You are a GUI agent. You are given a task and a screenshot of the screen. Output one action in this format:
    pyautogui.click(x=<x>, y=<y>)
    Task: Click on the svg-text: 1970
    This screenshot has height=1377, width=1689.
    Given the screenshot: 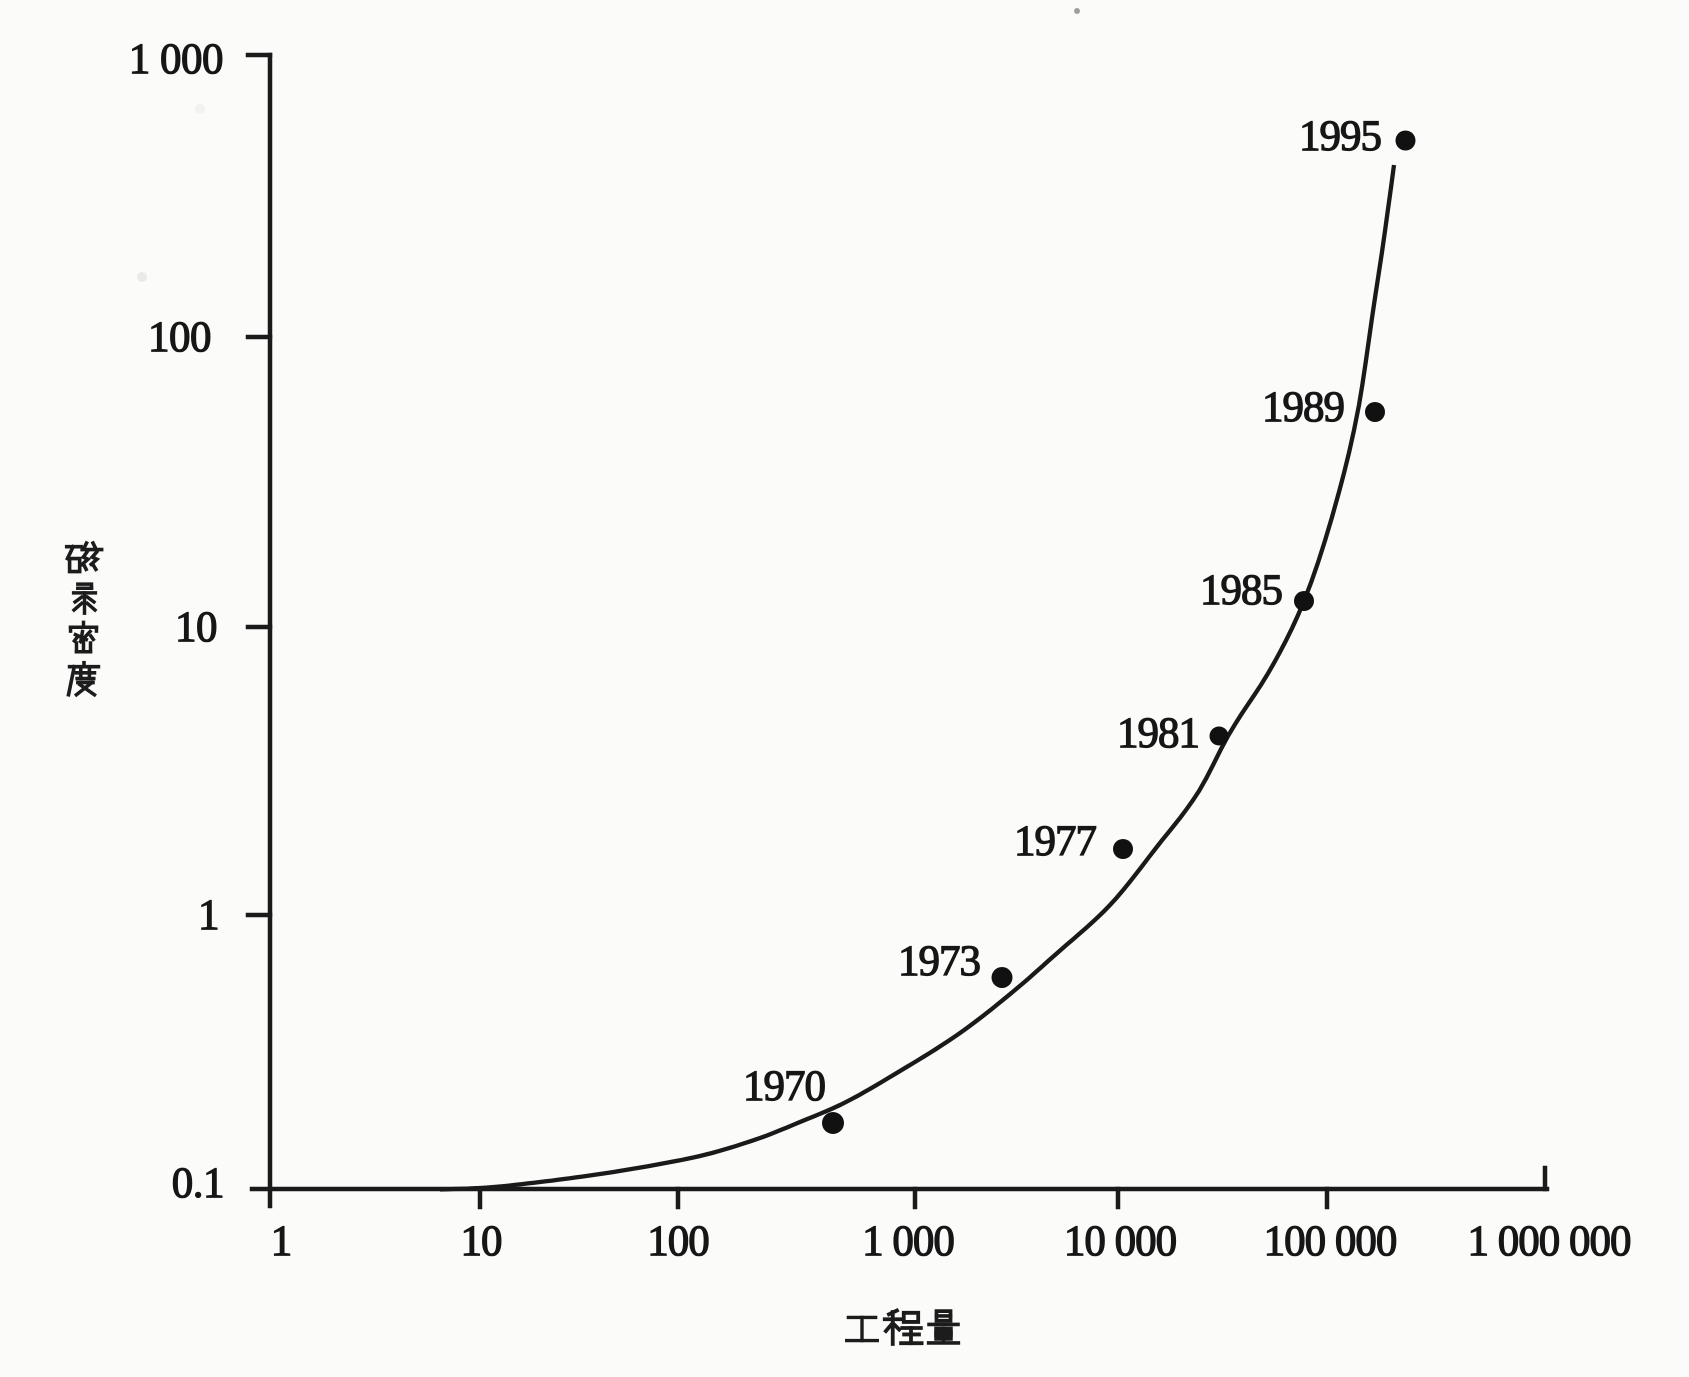 What is the action you would take?
    pyautogui.click(x=784, y=1086)
    